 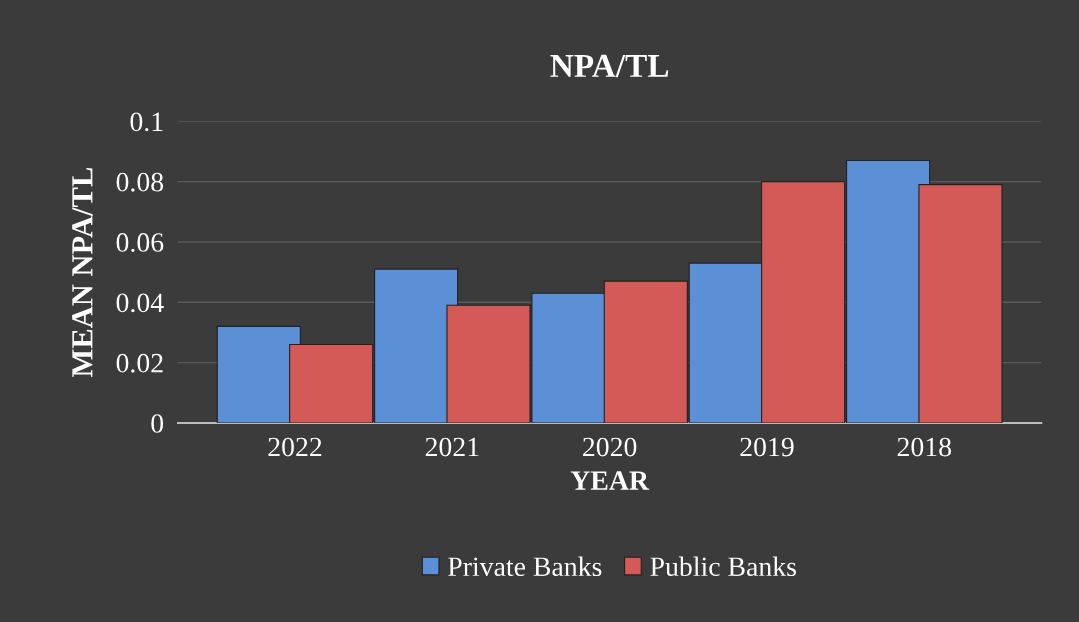 What do you see at coordinates (295, 447) in the screenshot?
I see `x-tick-label: 2022` at bounding box center [295, 447].